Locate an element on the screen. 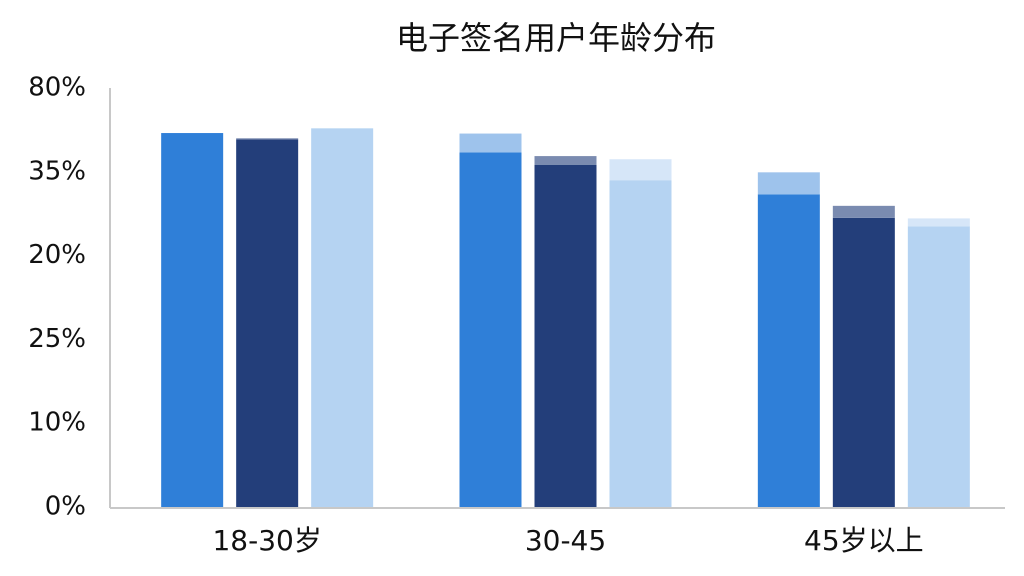  y-tick-label: 20% is located at coordinates (57, 255).